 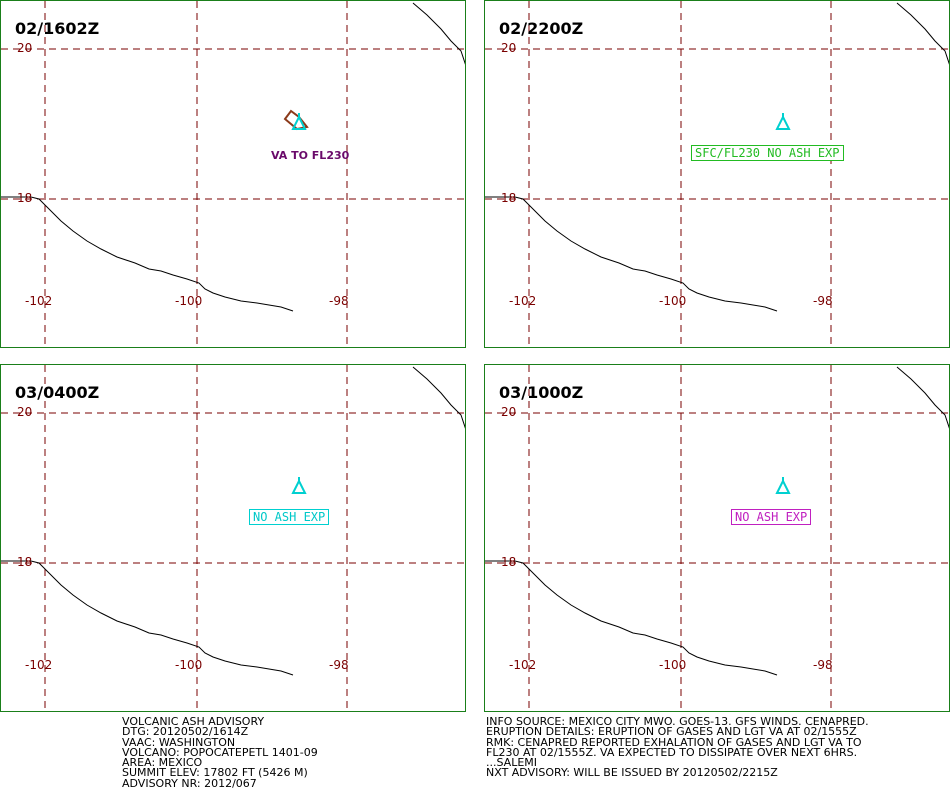 What do you see at coordinates (310, 155) in the screenshot?
I see `ash-level-label: VA TO FL230` at bounding box center [310, 155].